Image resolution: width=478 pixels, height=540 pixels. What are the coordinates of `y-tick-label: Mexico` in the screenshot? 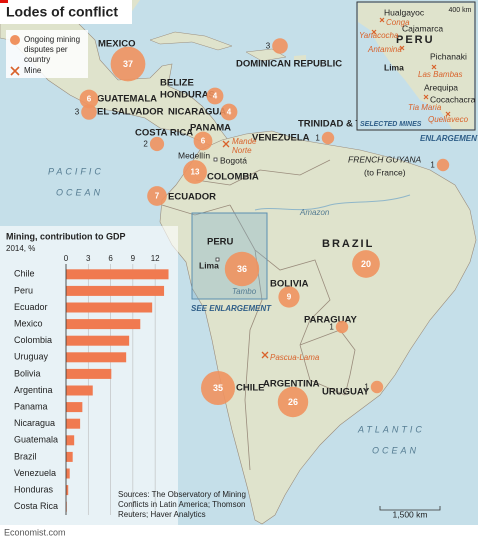 It's located at (28, 323).